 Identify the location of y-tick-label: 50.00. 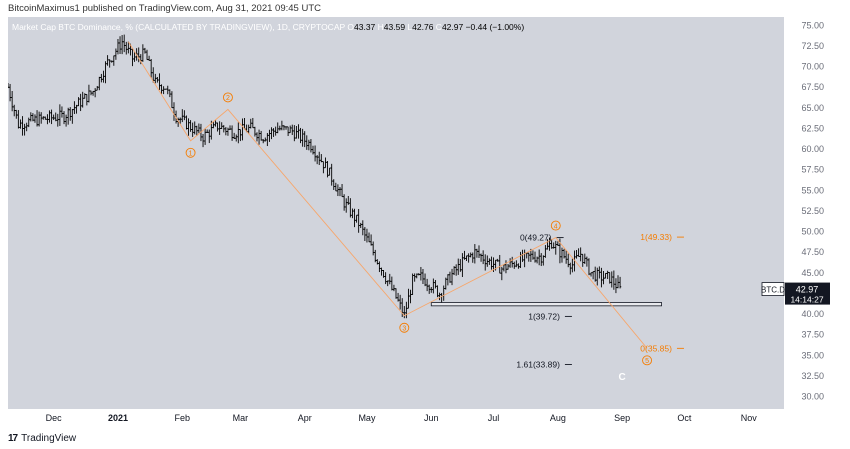
(812, 232).